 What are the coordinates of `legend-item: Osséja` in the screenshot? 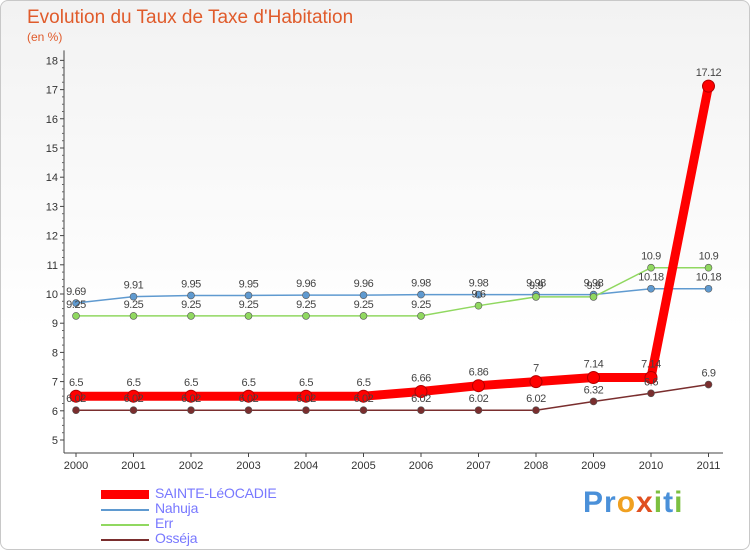 It's located at (226, 538).